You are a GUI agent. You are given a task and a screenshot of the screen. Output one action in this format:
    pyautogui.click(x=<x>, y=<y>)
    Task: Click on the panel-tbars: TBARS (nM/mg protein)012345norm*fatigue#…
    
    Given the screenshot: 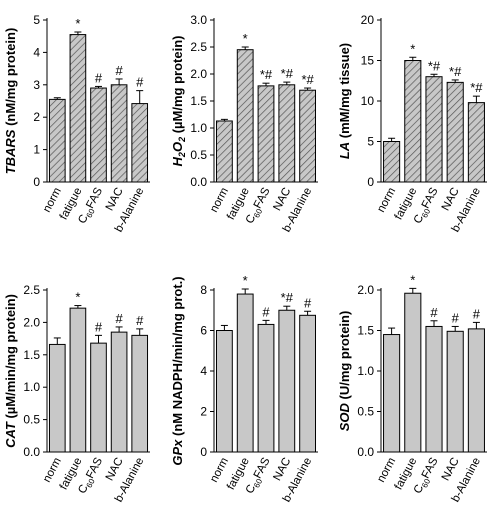 What is the action you would take?
    pyautogui.click(x=76, y=123)
    